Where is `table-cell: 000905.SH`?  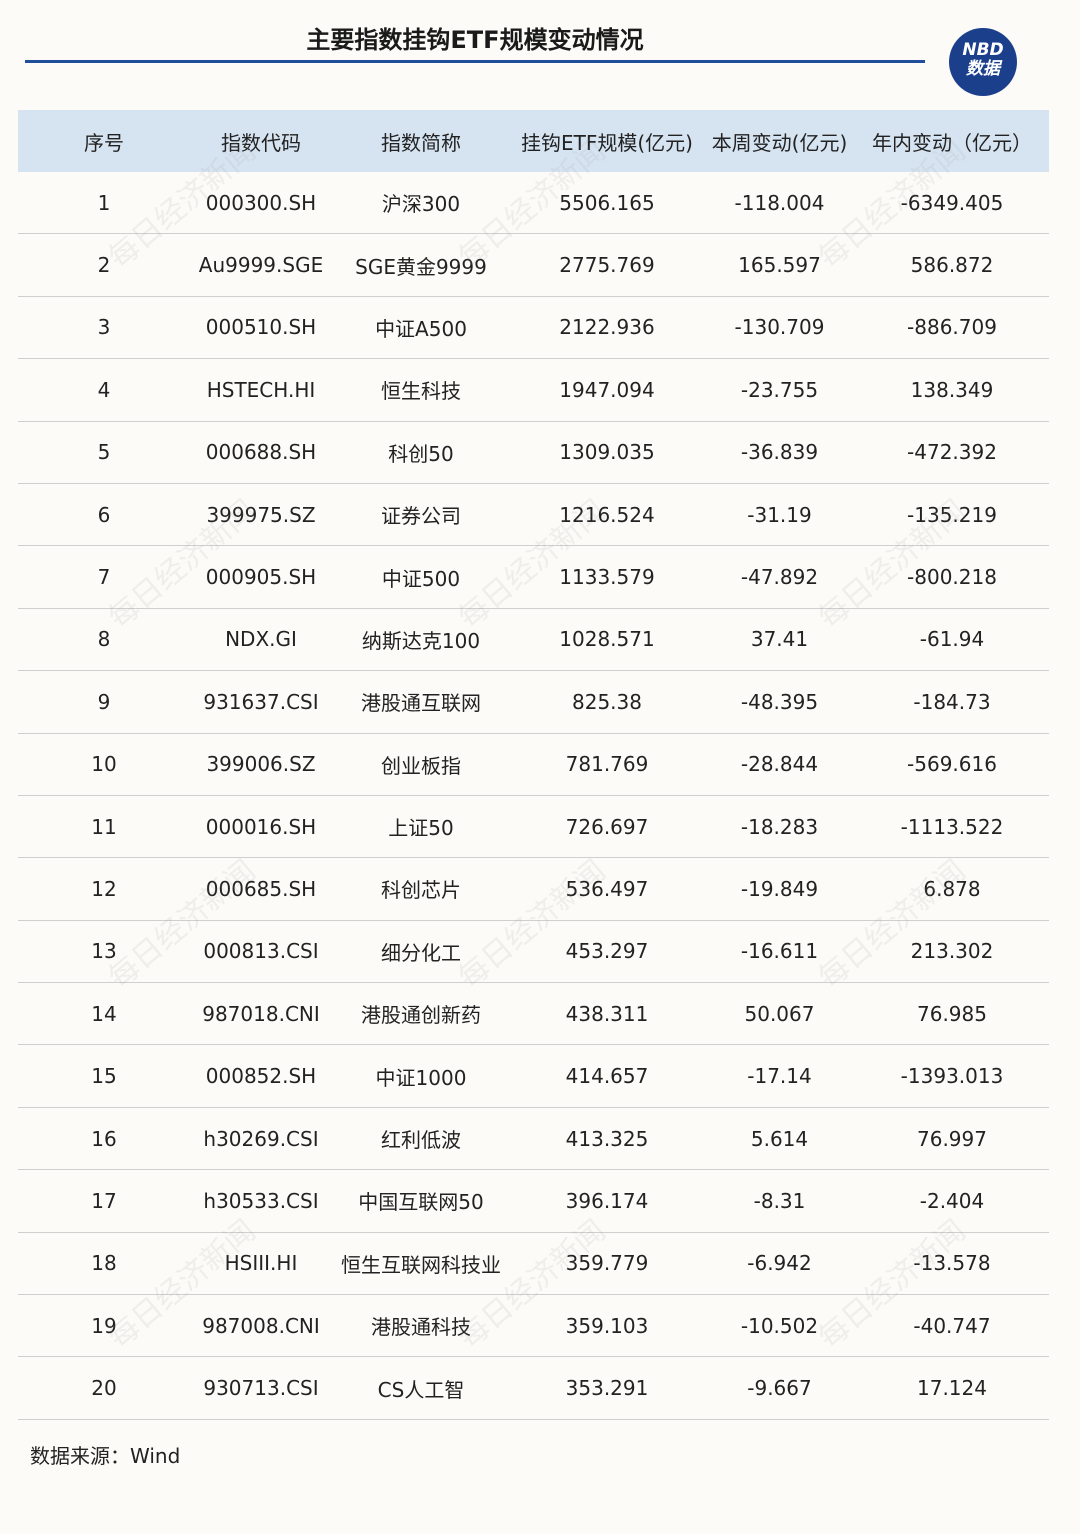 table-cell: 000905.SH is located at coordinates (261, 577).